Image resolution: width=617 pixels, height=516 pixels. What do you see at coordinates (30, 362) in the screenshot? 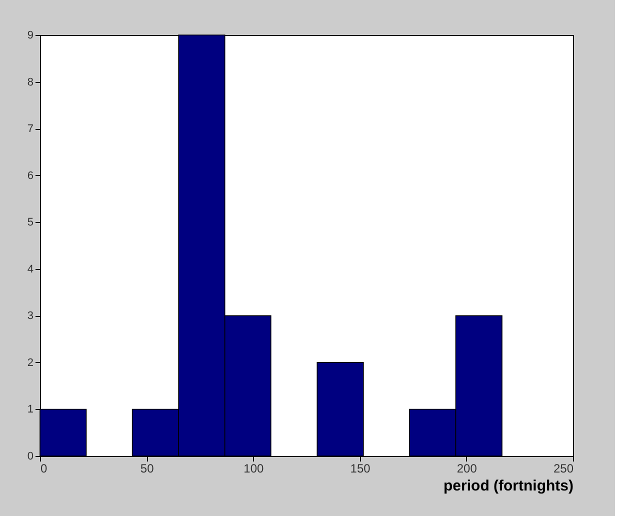
I see `y-tick-label: 2` at bounding box center [30, 362].